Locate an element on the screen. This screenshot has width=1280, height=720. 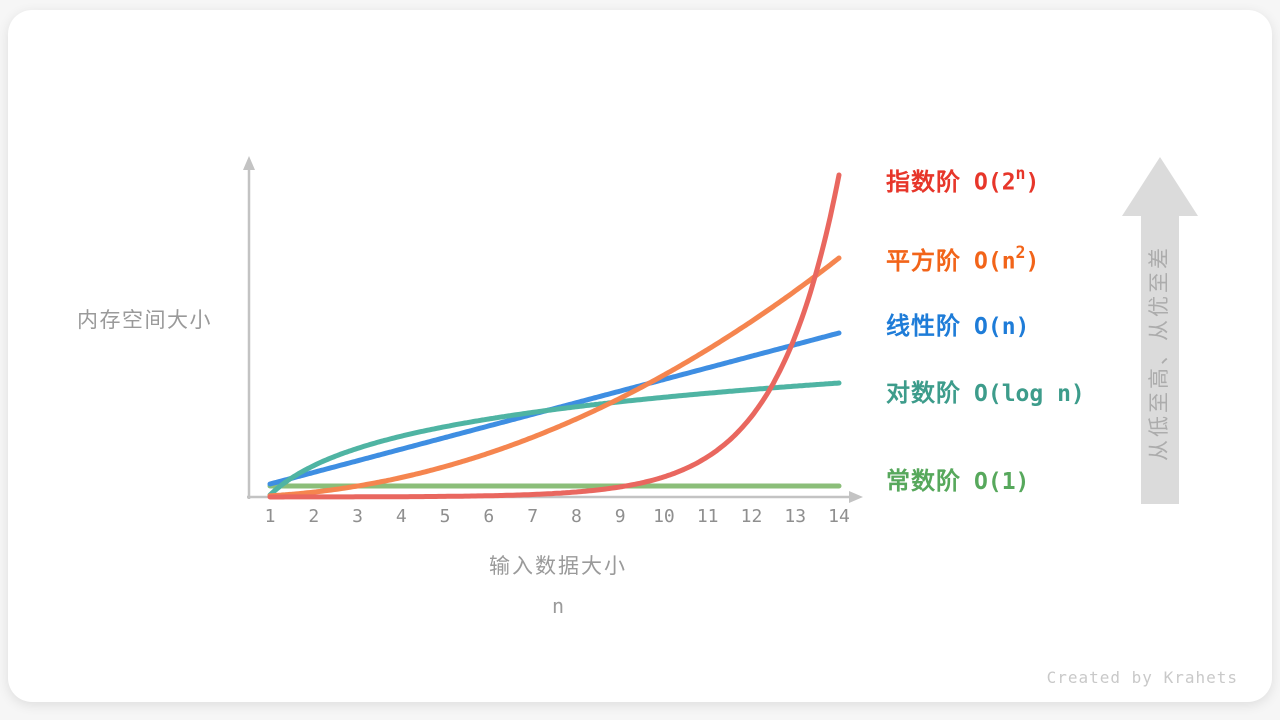
x-axis-label-group: 输入数据大小 n is located at coordinates (558, 584).